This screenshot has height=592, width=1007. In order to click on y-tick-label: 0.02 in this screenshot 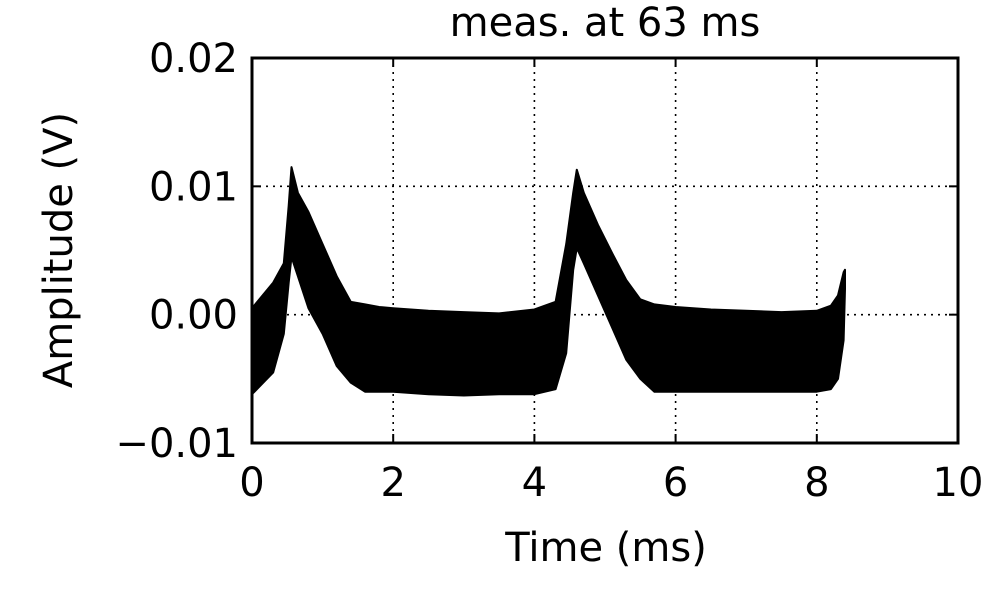, I will do `click(193, 59)`.